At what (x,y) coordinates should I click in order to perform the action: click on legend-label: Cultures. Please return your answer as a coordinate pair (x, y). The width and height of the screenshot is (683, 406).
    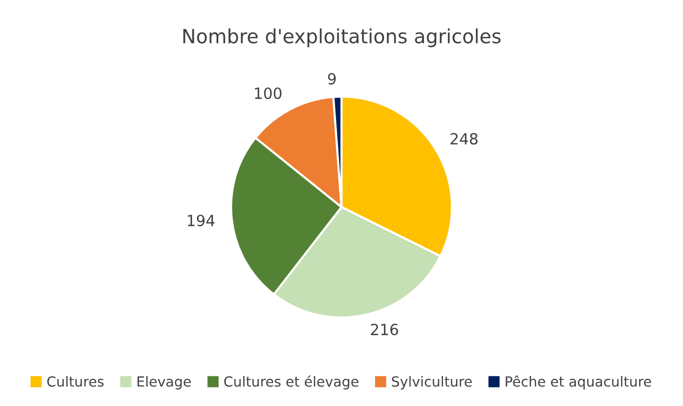
    Looking at the image, I should click on (75, 381).